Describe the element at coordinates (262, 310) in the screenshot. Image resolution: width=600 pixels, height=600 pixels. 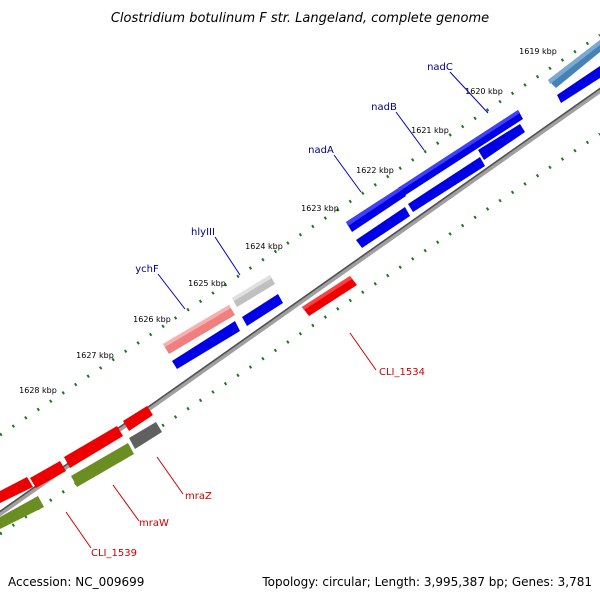
I see `gene-hlyIII-lower` at that location.